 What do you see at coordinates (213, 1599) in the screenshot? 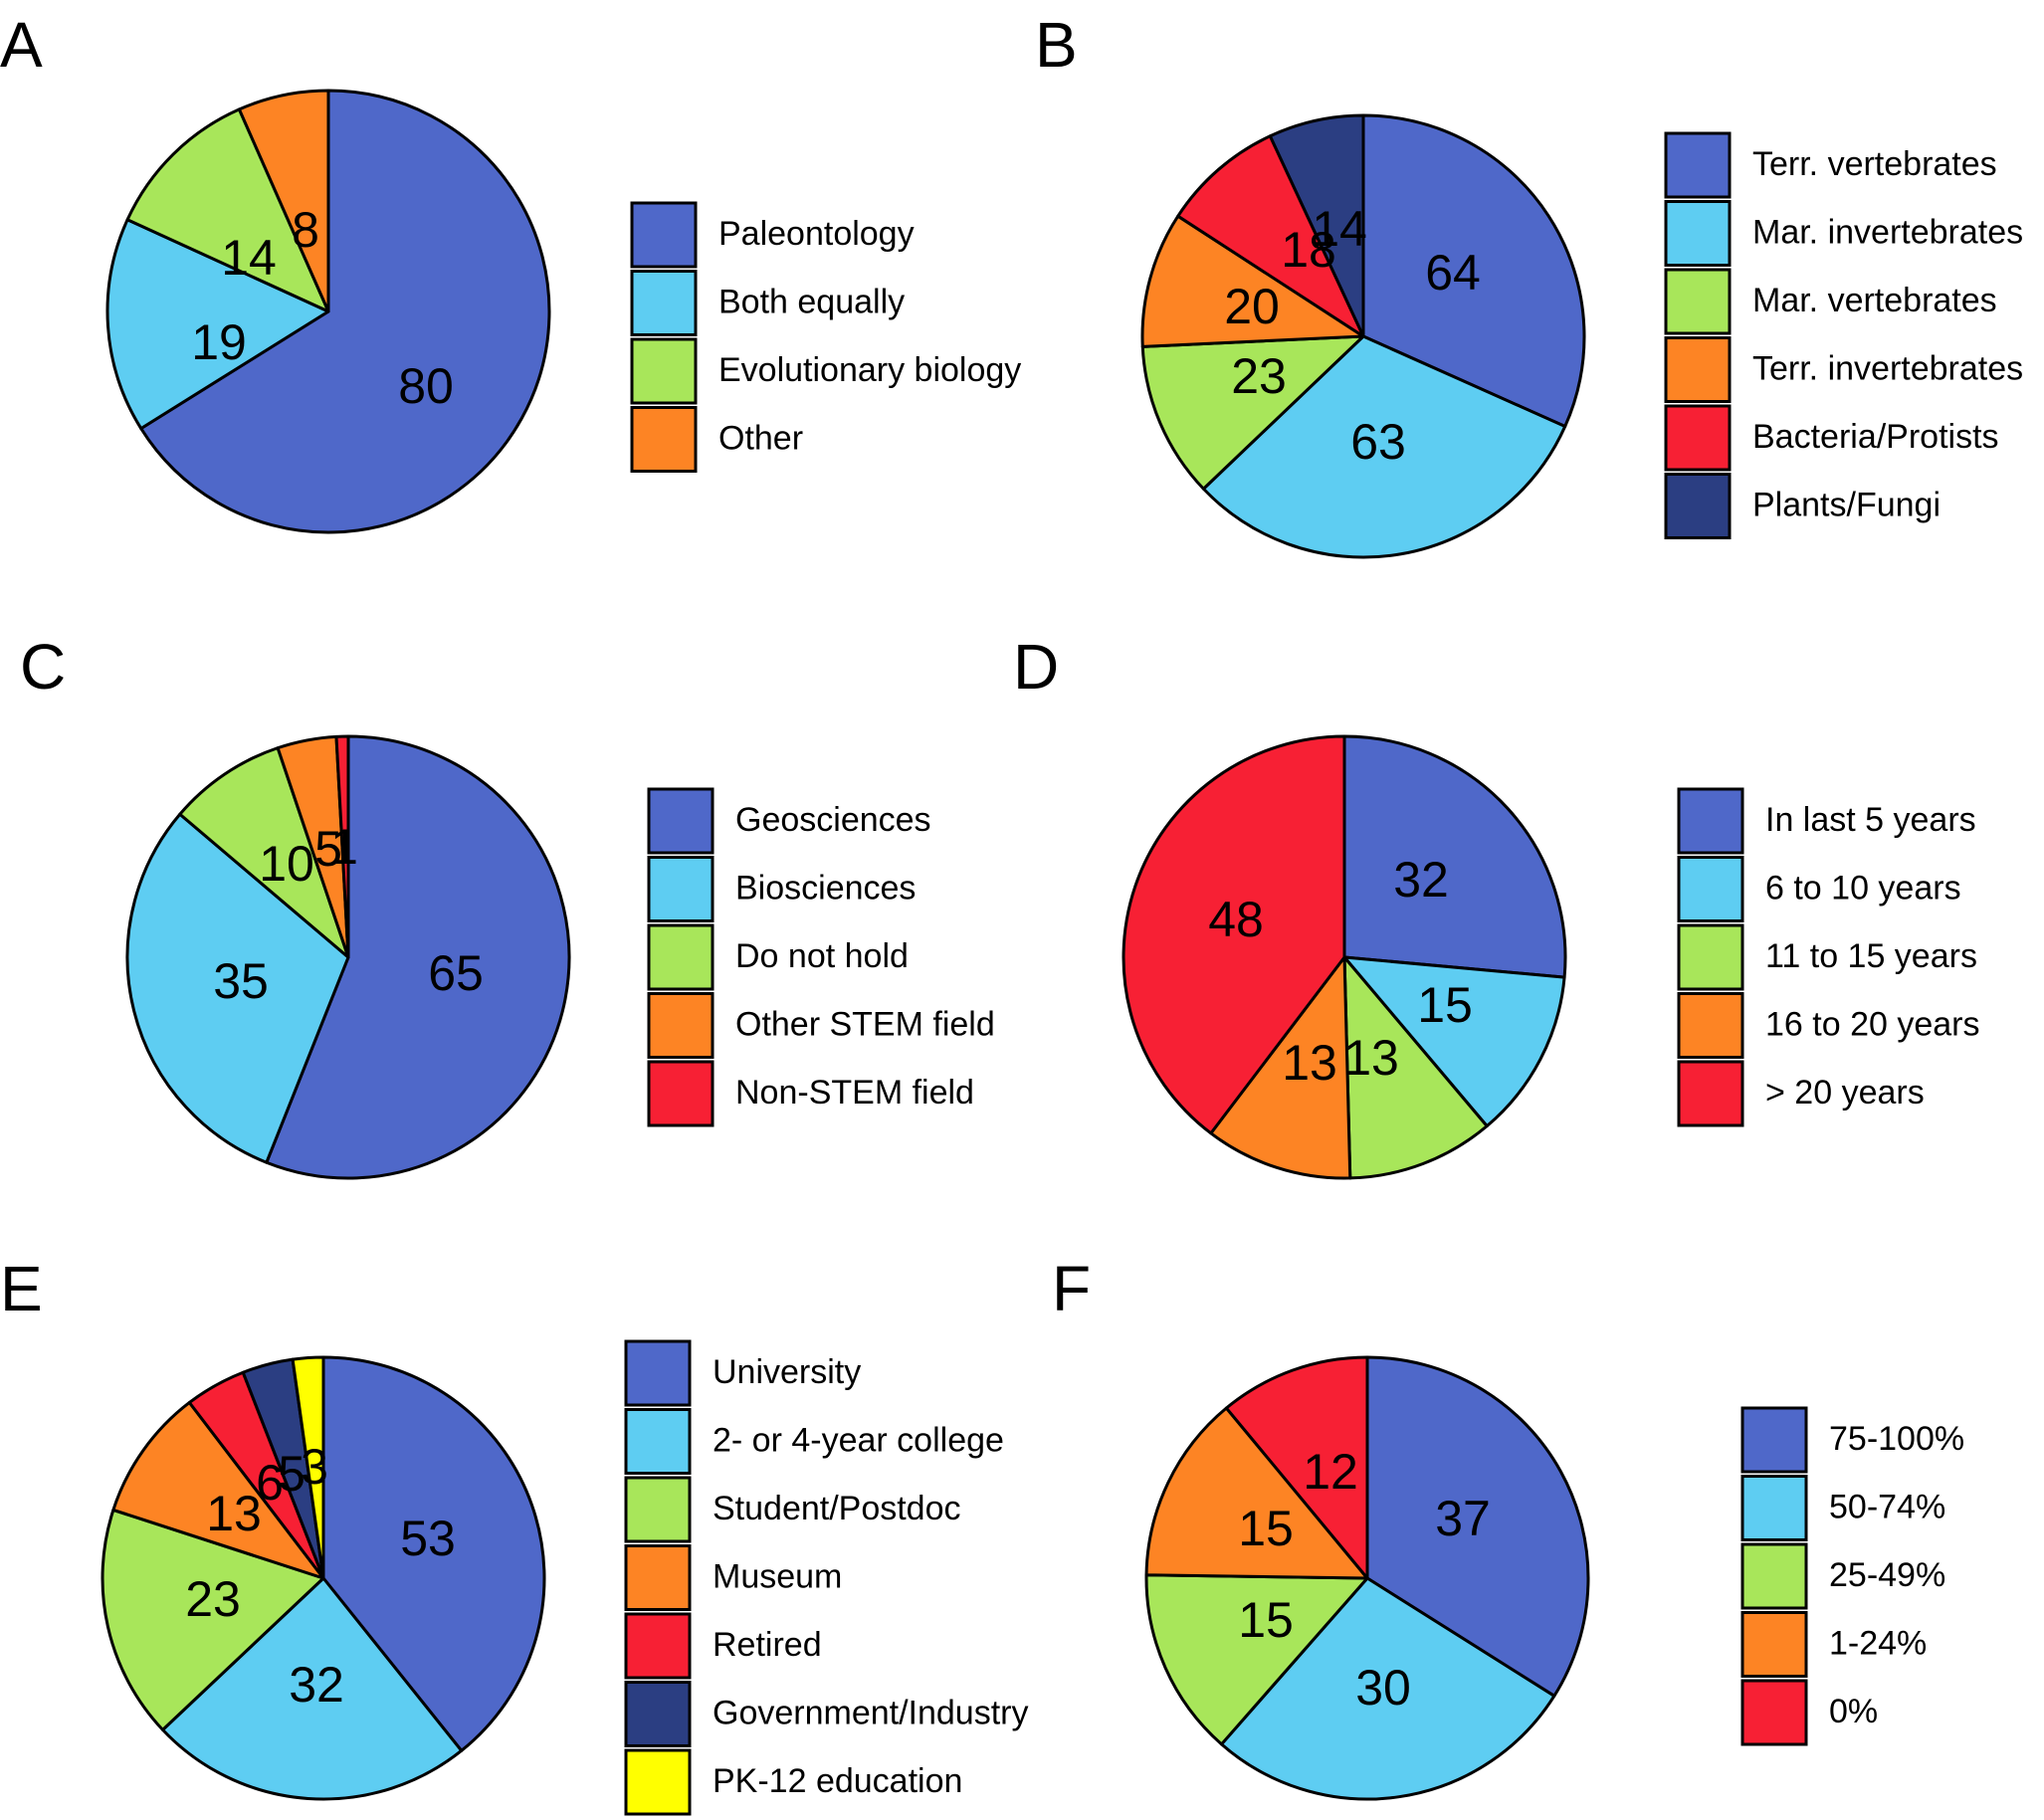
I see `slice-label-e-student-postdoc: 23` at bounding box center [213, 1599].